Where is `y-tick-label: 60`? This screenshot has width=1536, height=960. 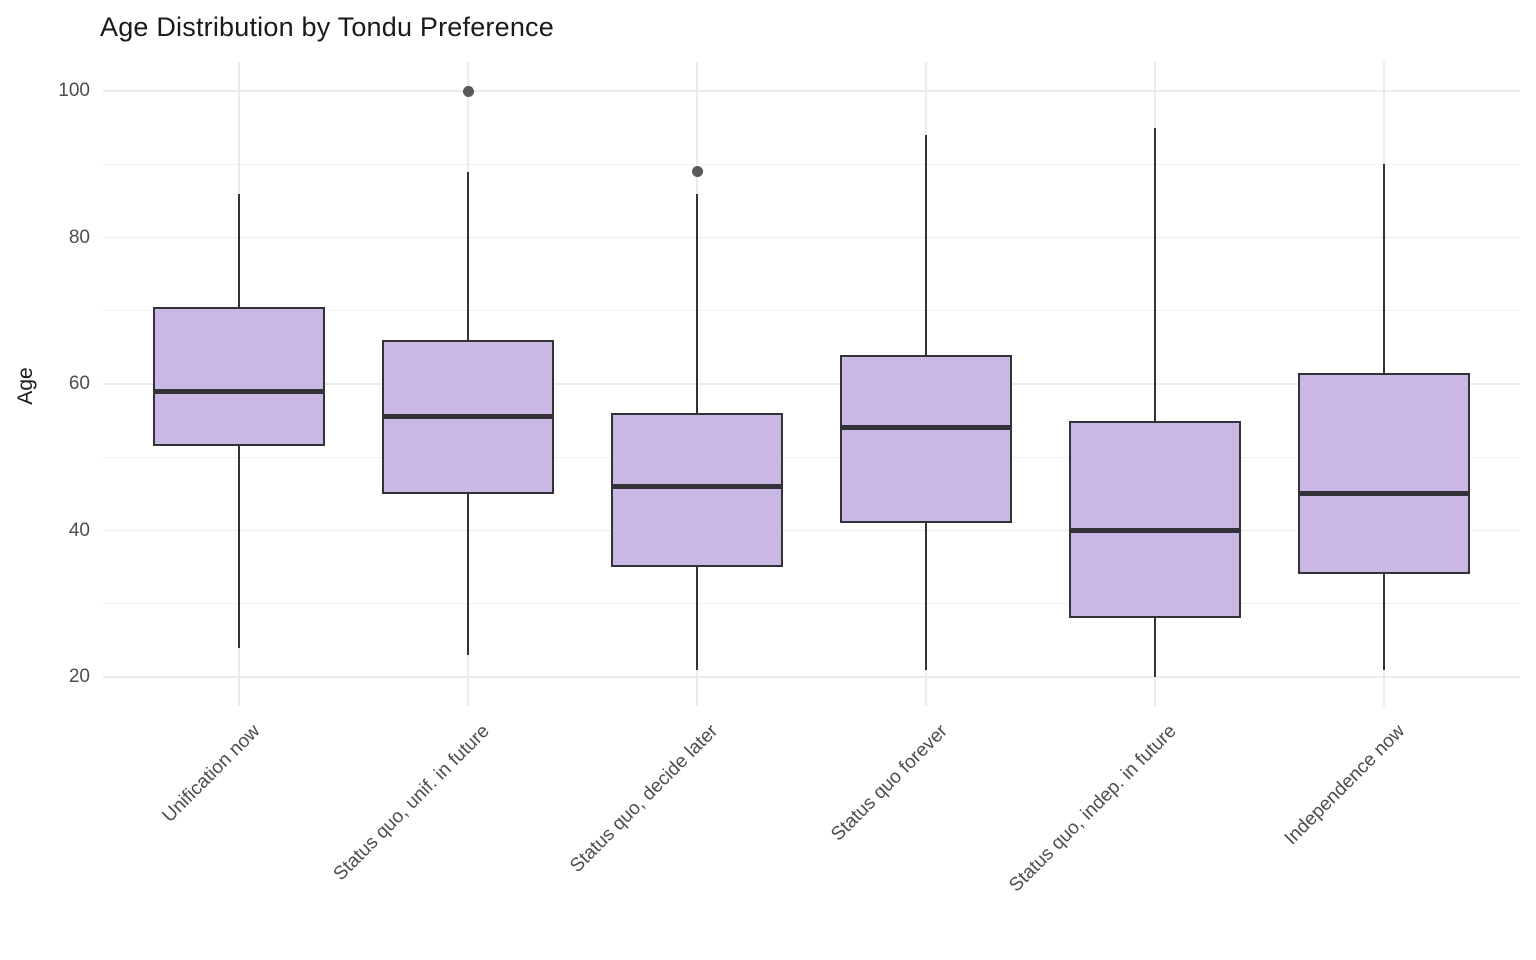
y-tick-label: 60 is located at coordinates (79, 383).